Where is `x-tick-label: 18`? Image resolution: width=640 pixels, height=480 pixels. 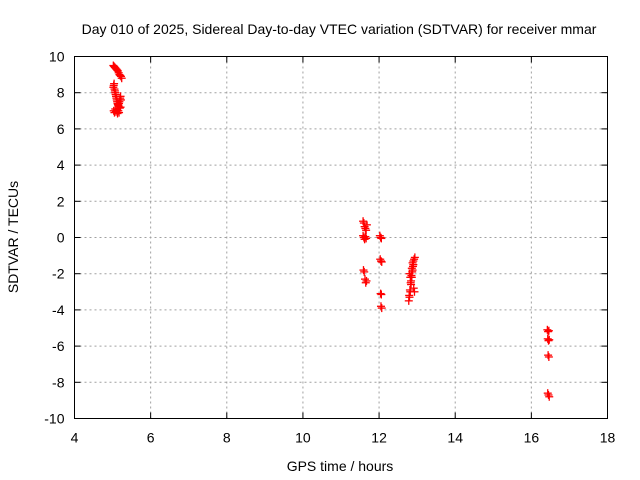 x-tick-label: 18 is located at coordinates (608, 438).